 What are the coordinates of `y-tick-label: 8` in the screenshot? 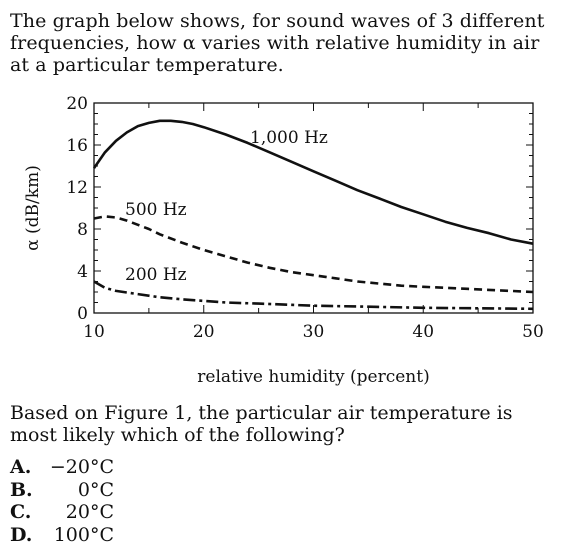 It's located at (82, 230).